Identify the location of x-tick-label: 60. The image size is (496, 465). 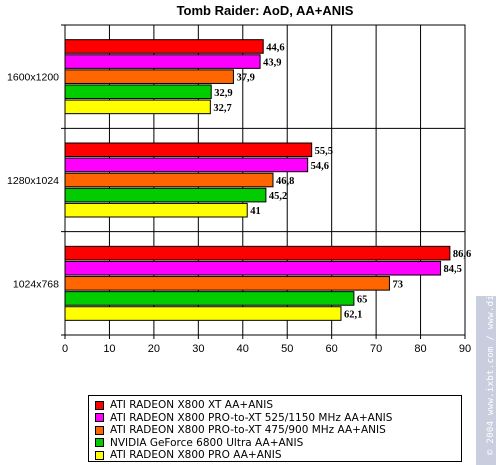
(332, 349).